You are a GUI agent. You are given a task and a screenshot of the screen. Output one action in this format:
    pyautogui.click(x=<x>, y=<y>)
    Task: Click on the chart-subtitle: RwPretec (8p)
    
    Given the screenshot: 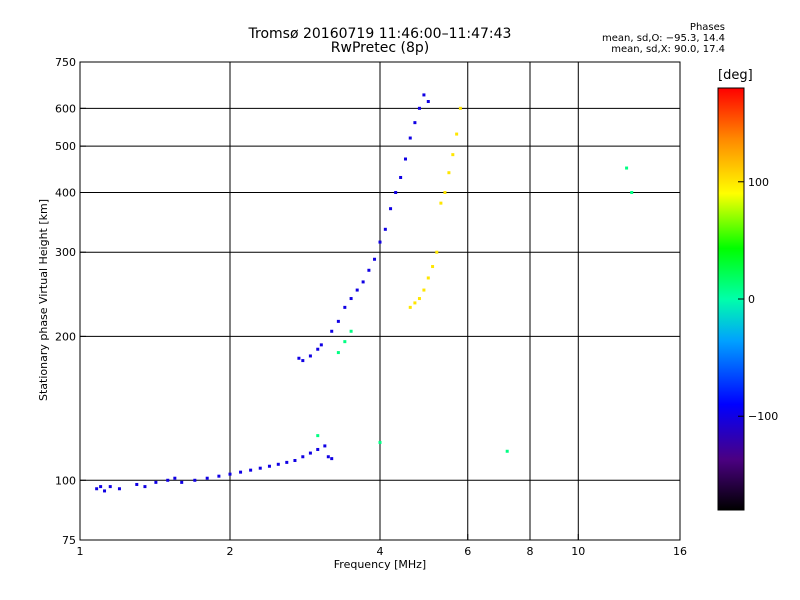 What is the action you would take?
    pyautogui.click(x=380, y=48)
    